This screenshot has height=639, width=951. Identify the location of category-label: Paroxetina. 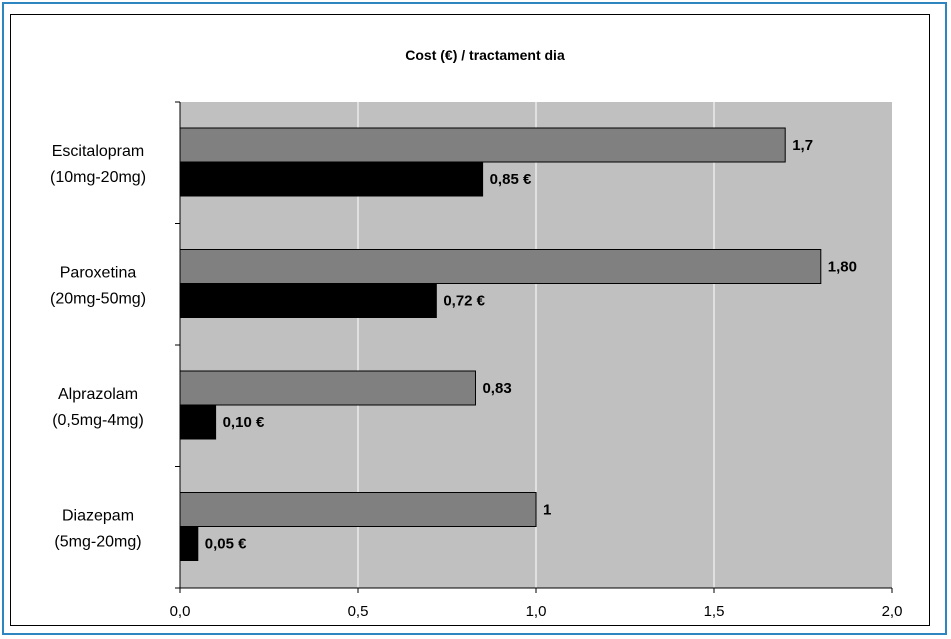
(98, 272).